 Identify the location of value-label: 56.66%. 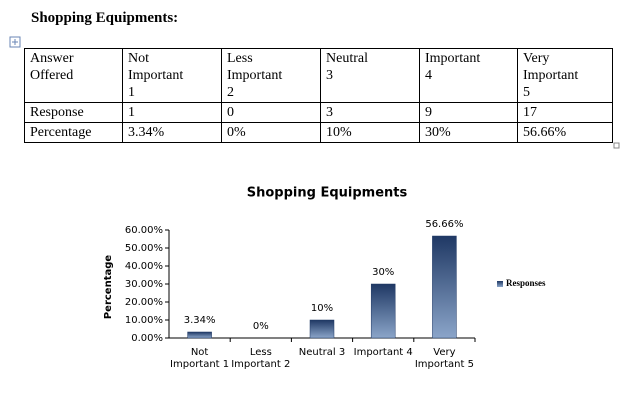
(444, 224).